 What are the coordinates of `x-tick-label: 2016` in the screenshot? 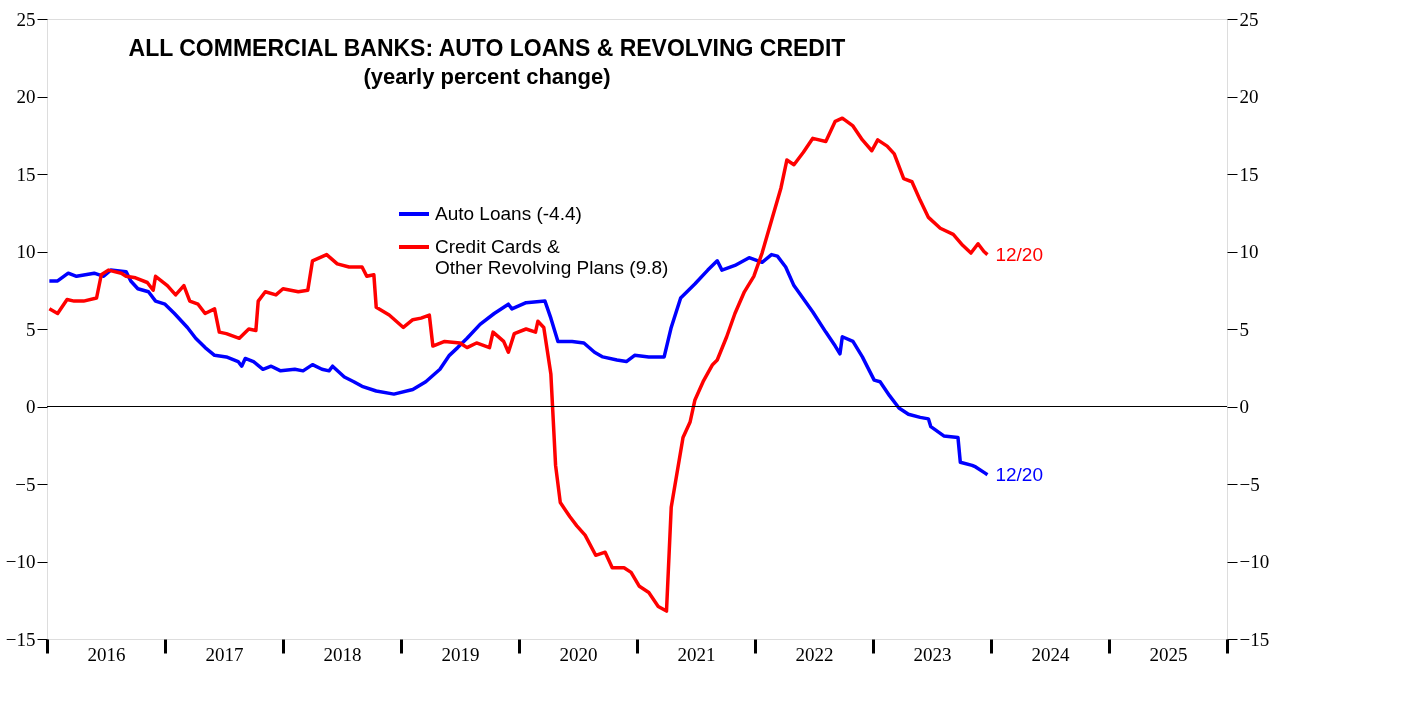 It's located at (106, 654).